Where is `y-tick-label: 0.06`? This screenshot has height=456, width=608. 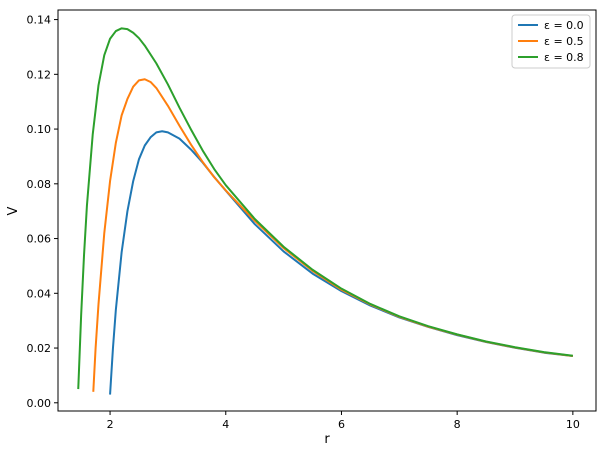 y-tick-label: 0.06 is located at coordinates (39, 239).